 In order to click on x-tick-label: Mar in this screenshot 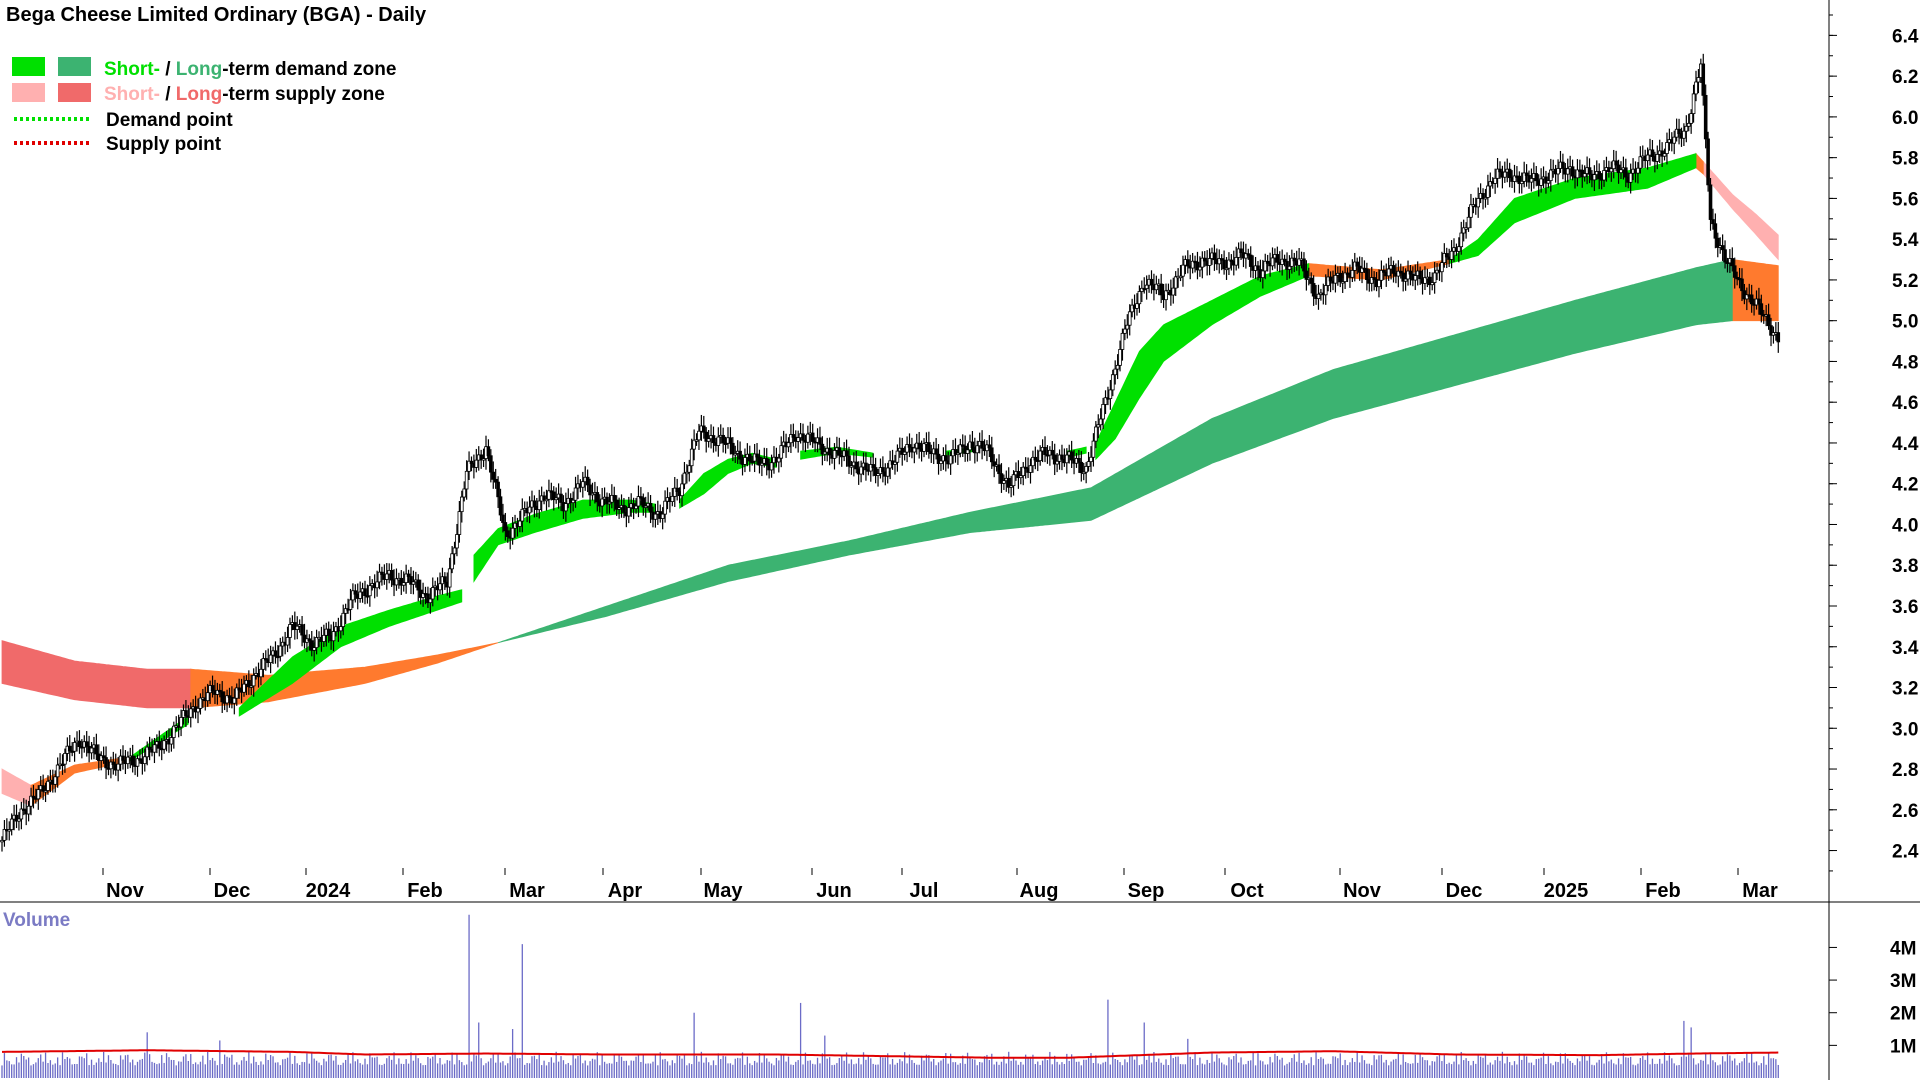, I will do `click(527, 891)`.